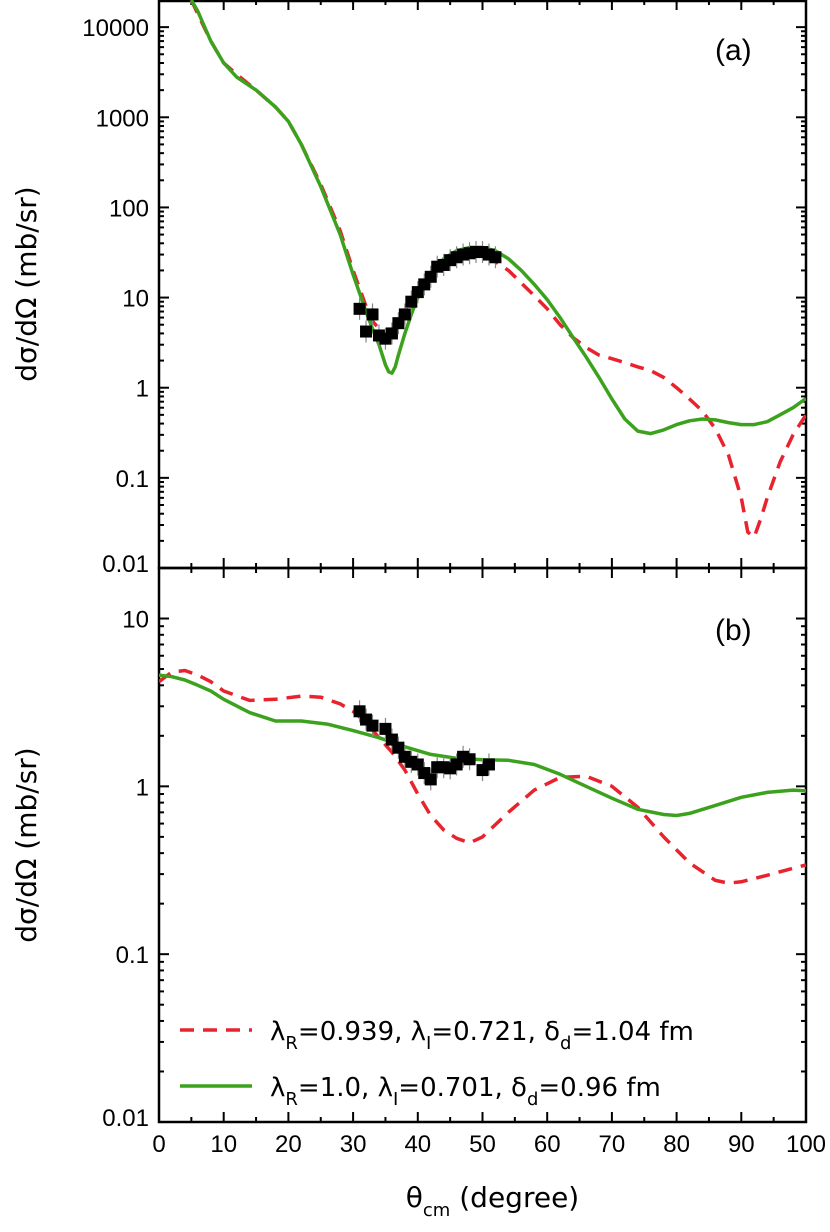 This screenshot has width=830, height=1232. Describe the element at coordinates (492, 1201) in the screenshot. I see `x-axis-title: θcm (degree)` at that location.